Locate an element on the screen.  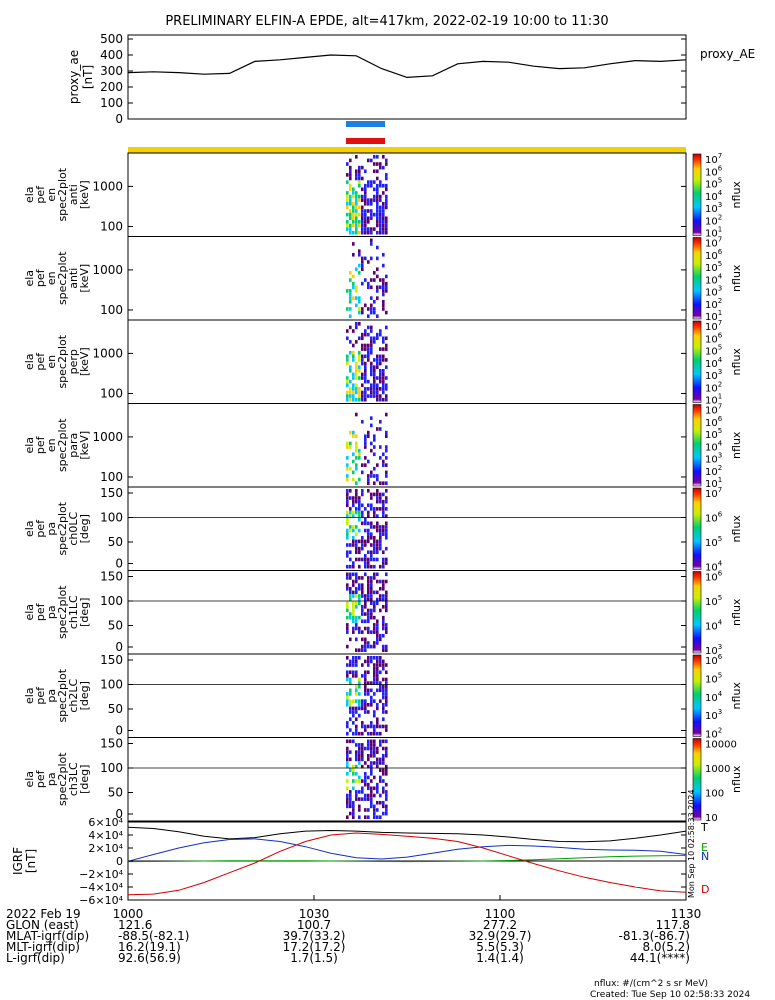
y-axis-label: en is located at coordinates (51, 445).